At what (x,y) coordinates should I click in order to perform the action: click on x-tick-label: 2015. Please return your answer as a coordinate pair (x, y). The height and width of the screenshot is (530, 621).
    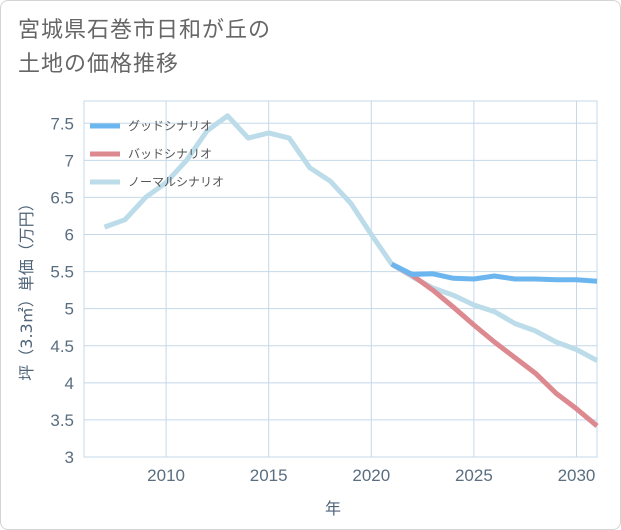
    Looking at the image, I should click on (269, 475).